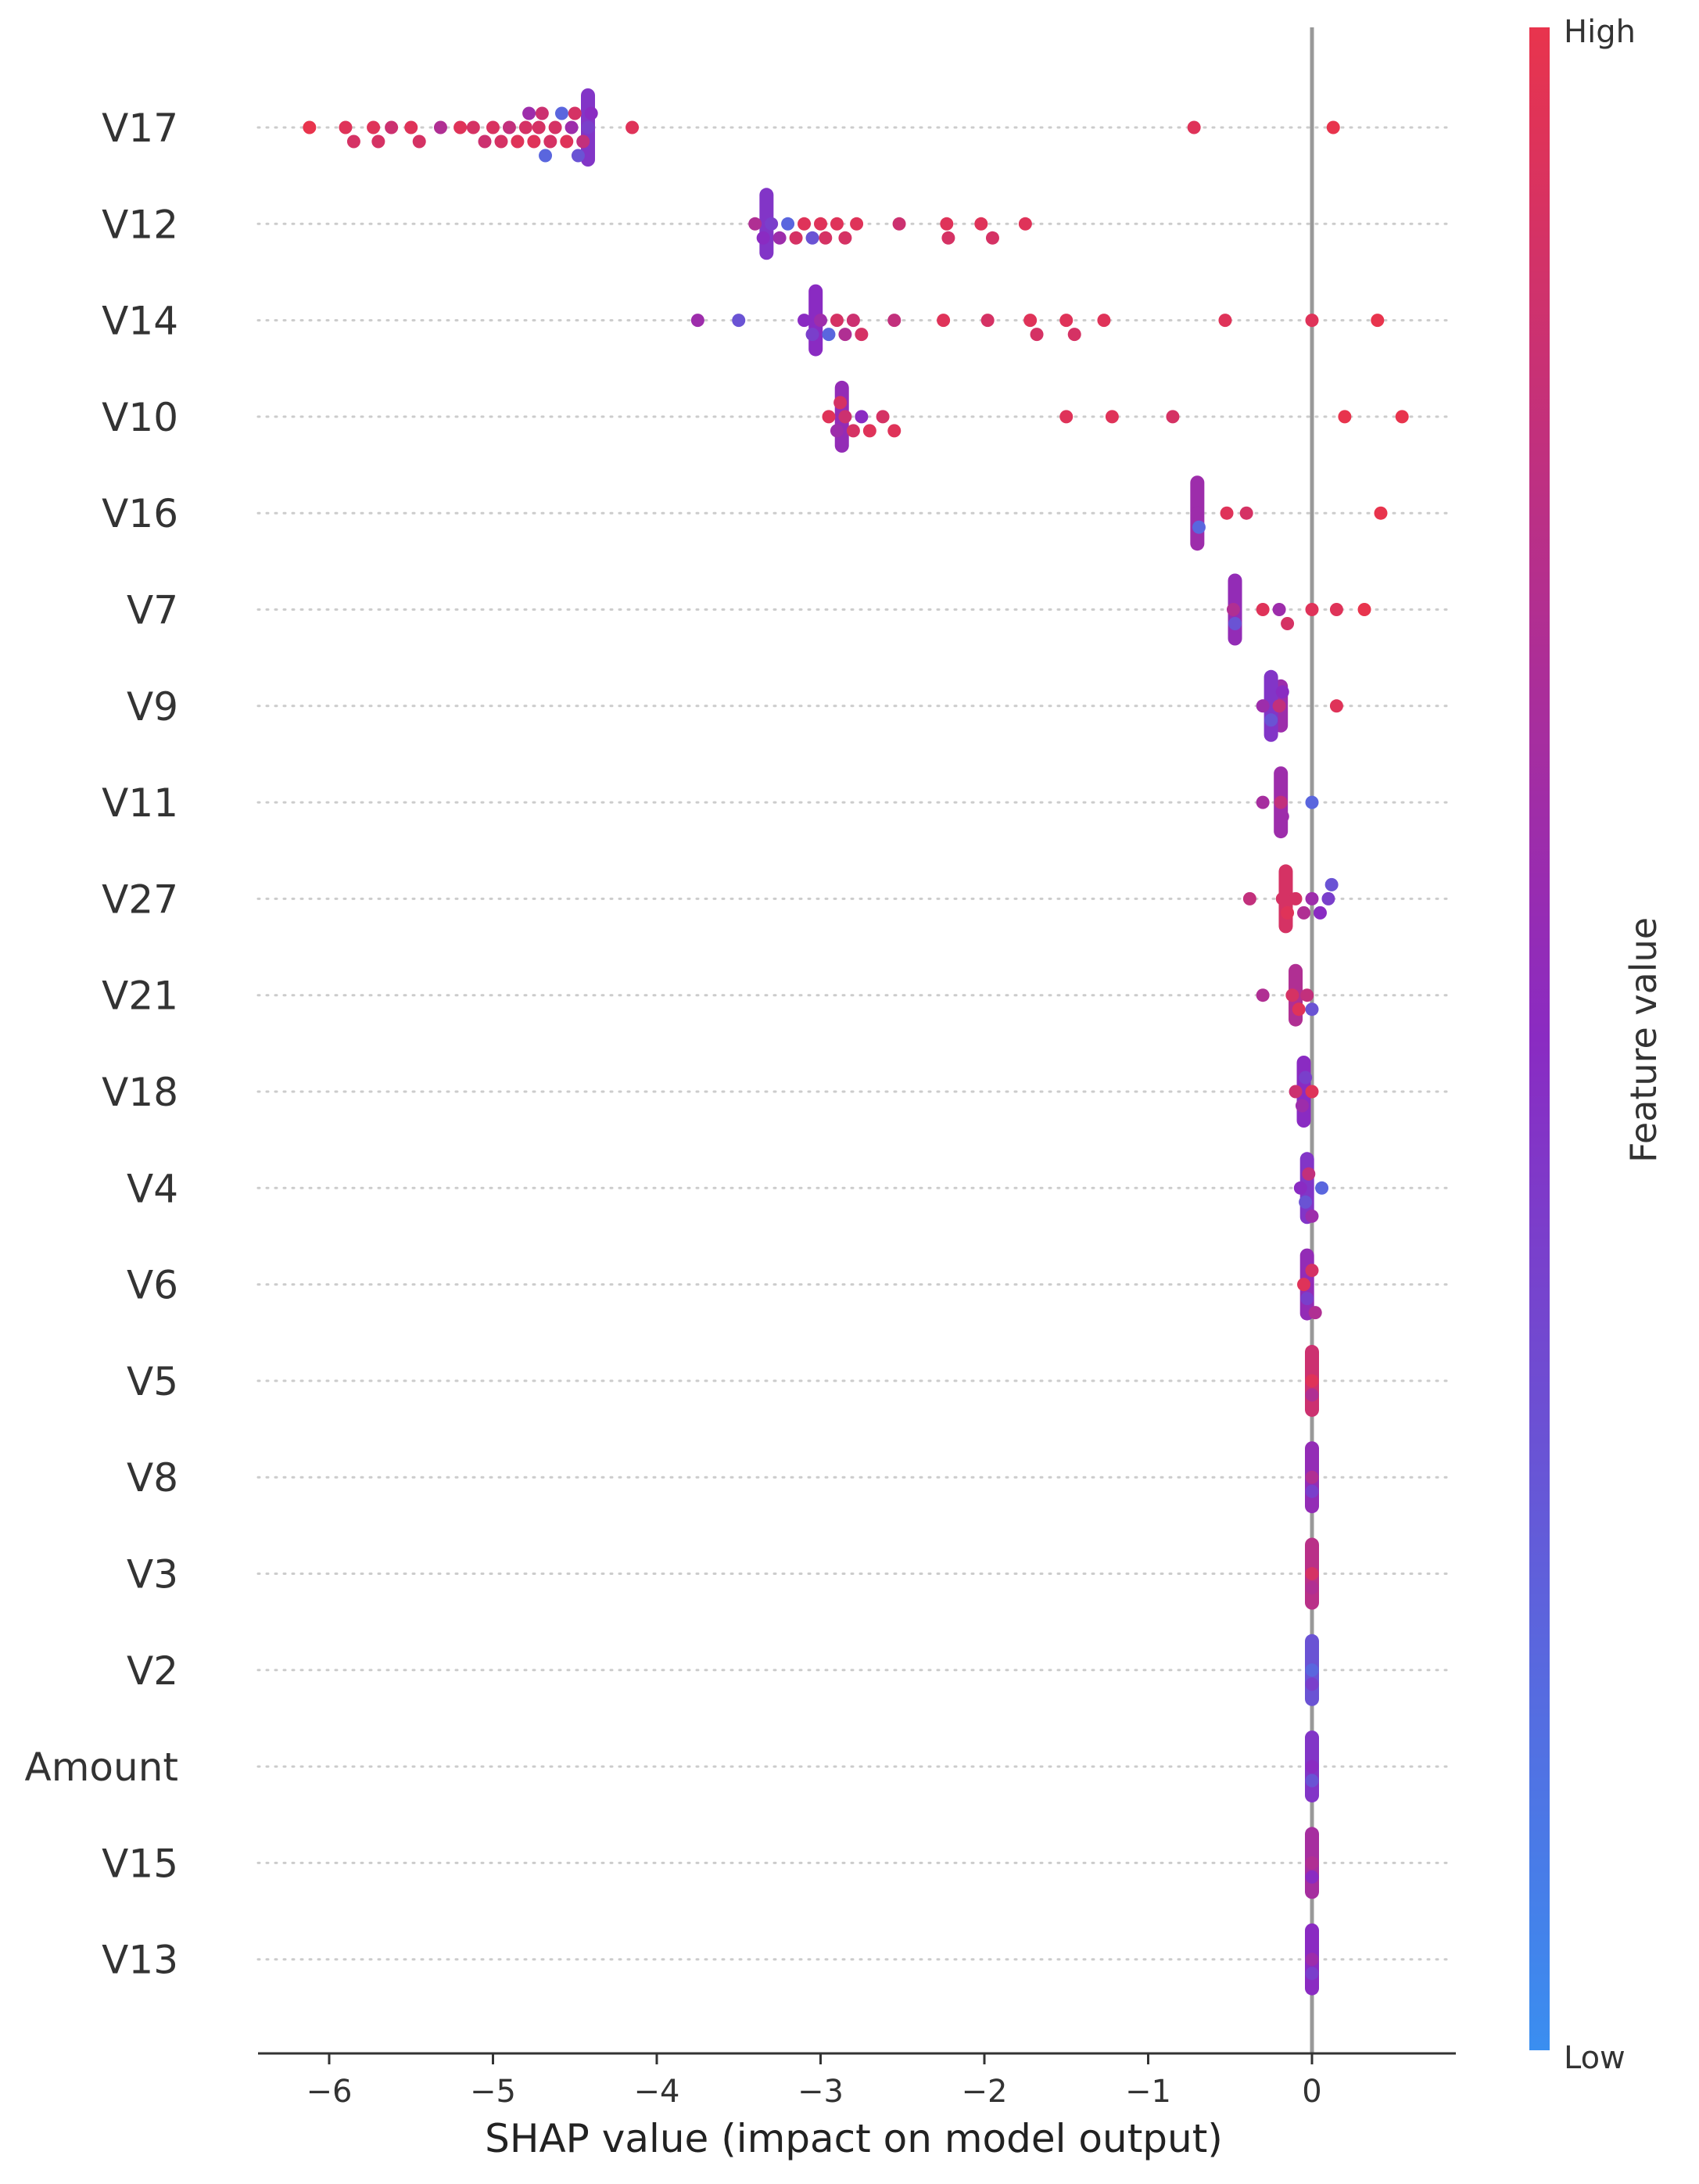  What do you see at coordinates (1597, 1045) in the screenshot?
I see `colorbar: High Low Feature value` at bounding box center [1597, 1045].